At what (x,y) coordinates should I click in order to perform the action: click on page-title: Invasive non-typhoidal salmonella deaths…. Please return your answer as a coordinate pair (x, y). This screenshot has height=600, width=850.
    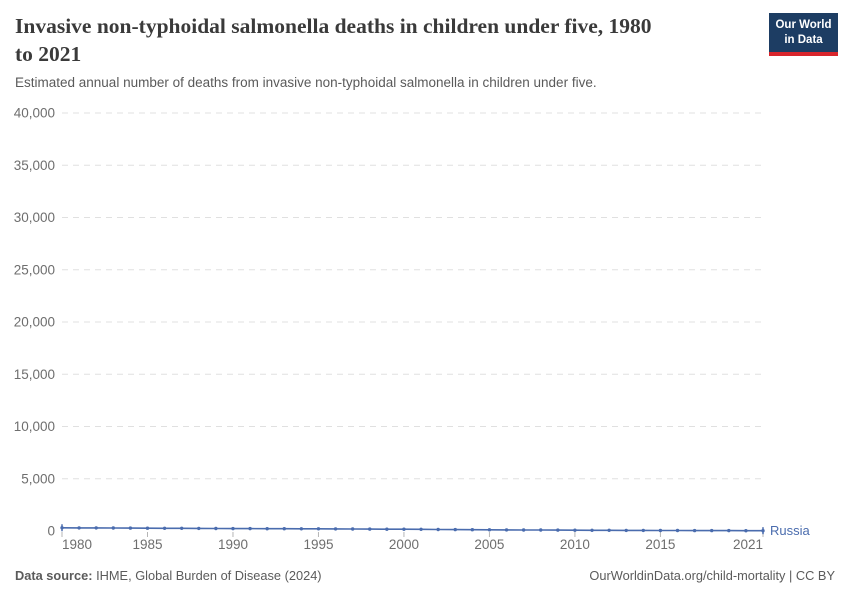
    Looking at the image, I should click on (387, 40).